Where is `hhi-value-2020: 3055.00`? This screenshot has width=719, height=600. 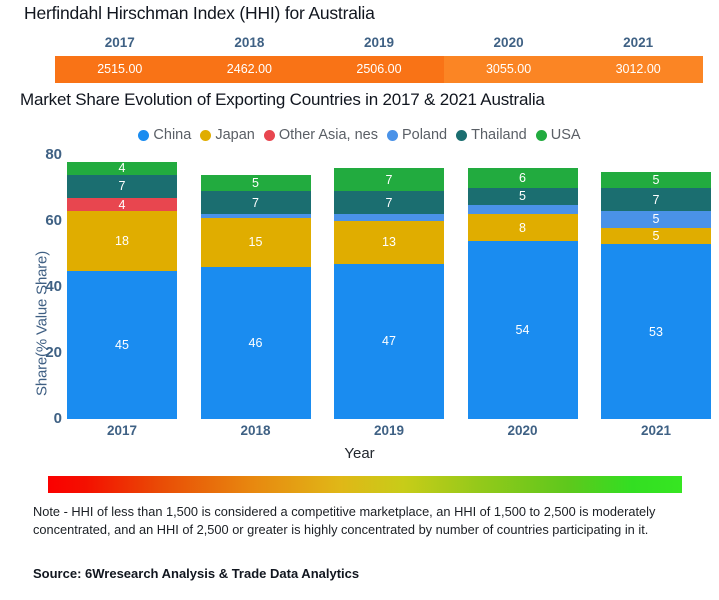 hhi-value-2020: 3055.00 is located at coordinates (508, 69).